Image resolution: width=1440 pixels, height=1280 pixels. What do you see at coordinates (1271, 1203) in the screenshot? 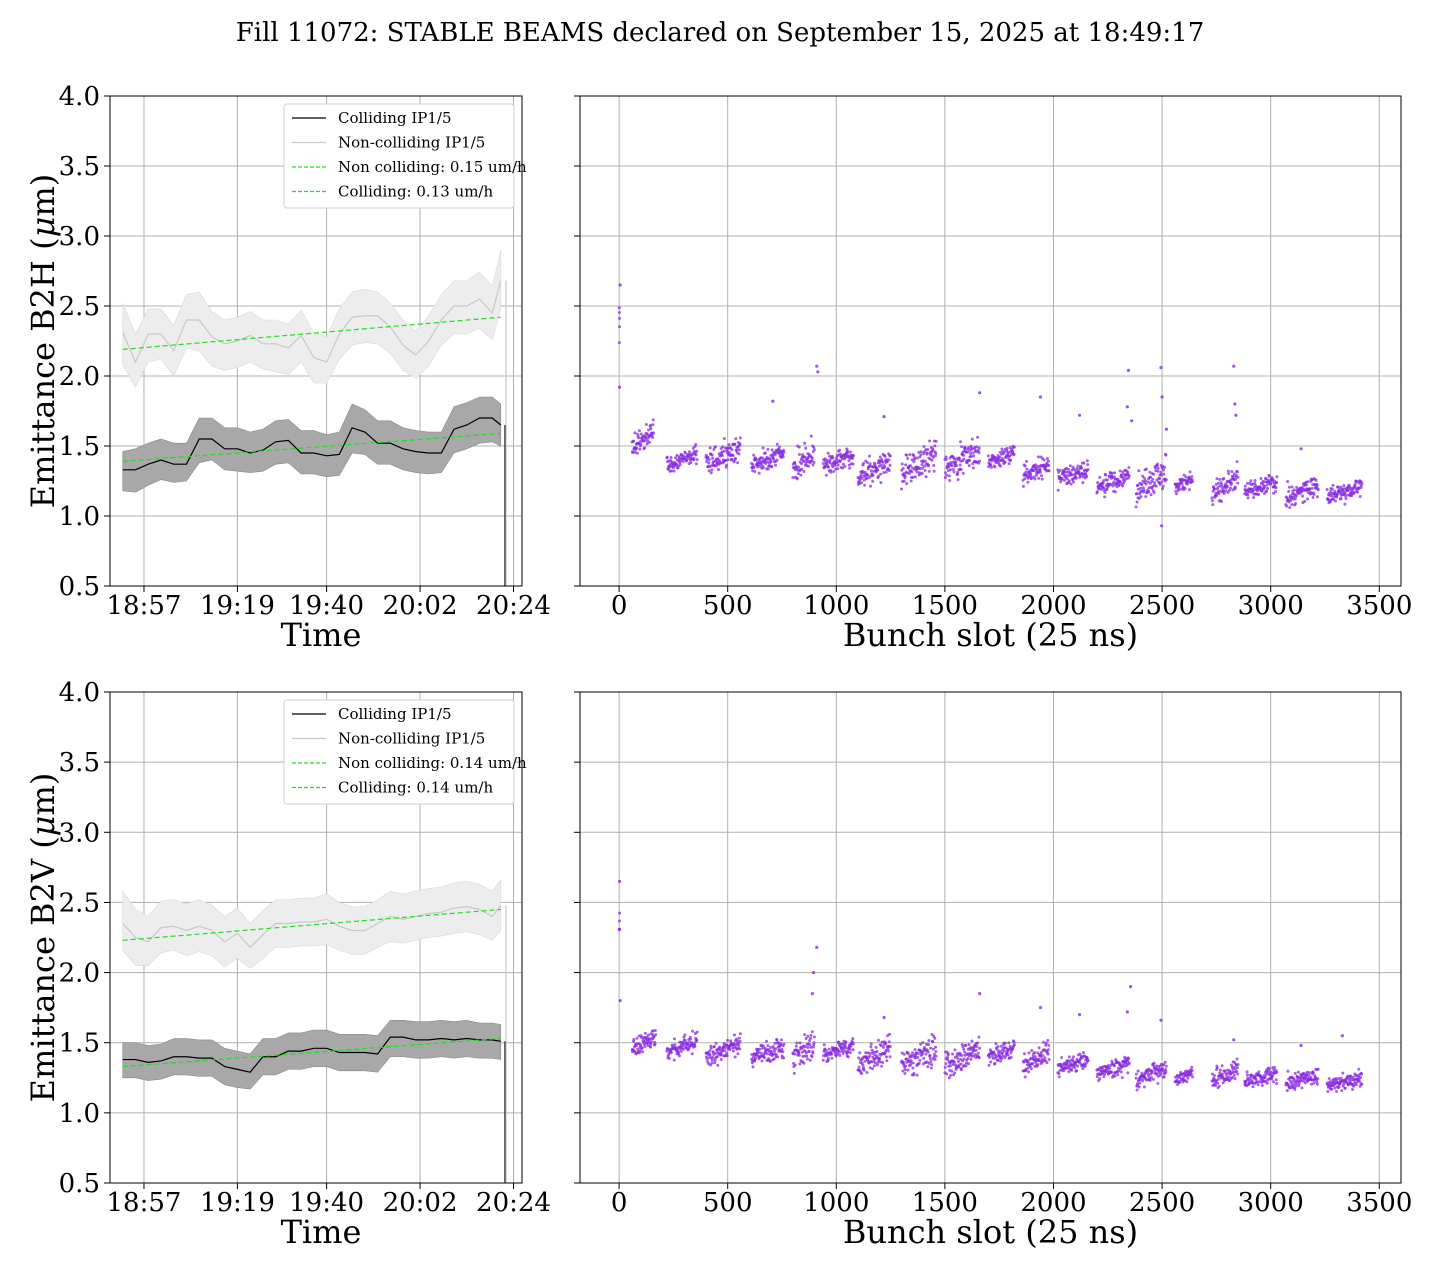
I see `x-tick-label: 3000` at bounding box center [1271, 1203].